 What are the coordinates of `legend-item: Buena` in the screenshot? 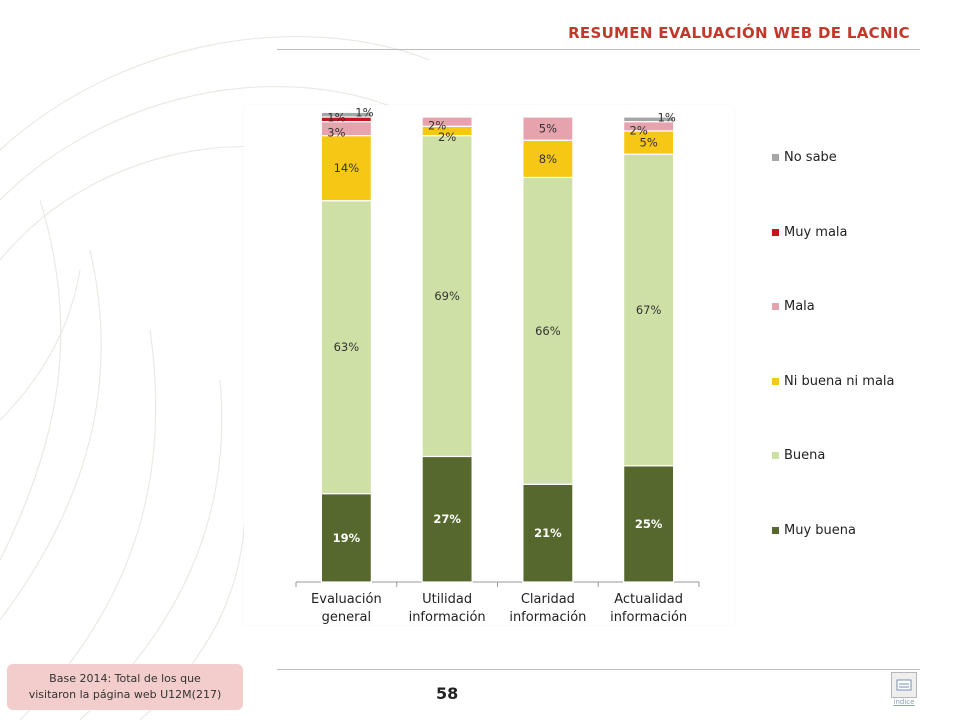 It's located at (798, 455).